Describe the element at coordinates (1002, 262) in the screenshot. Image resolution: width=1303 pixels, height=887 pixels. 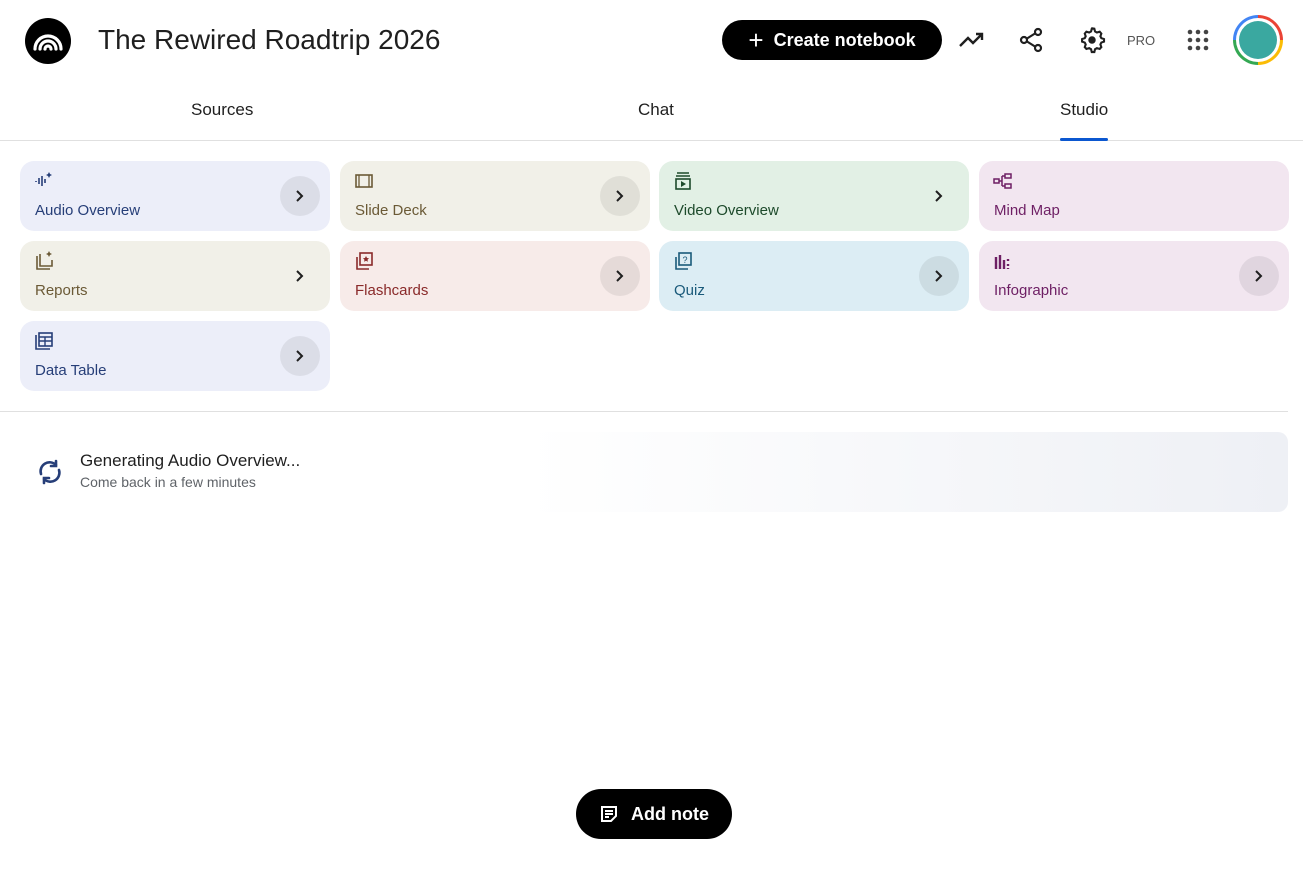
I see `infographic-icon` at that location.